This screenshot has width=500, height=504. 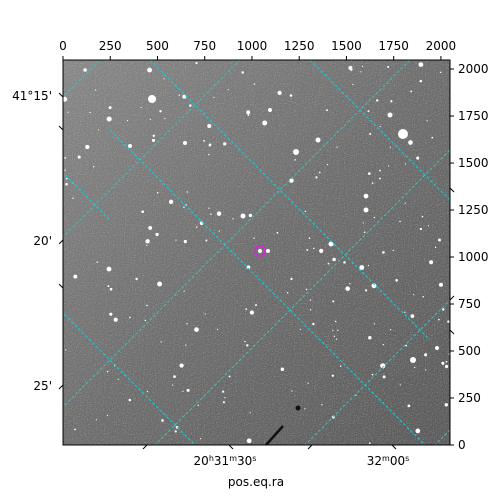 I want to click on top-pixel-tick-label: 250, so click(x=110, y=46).